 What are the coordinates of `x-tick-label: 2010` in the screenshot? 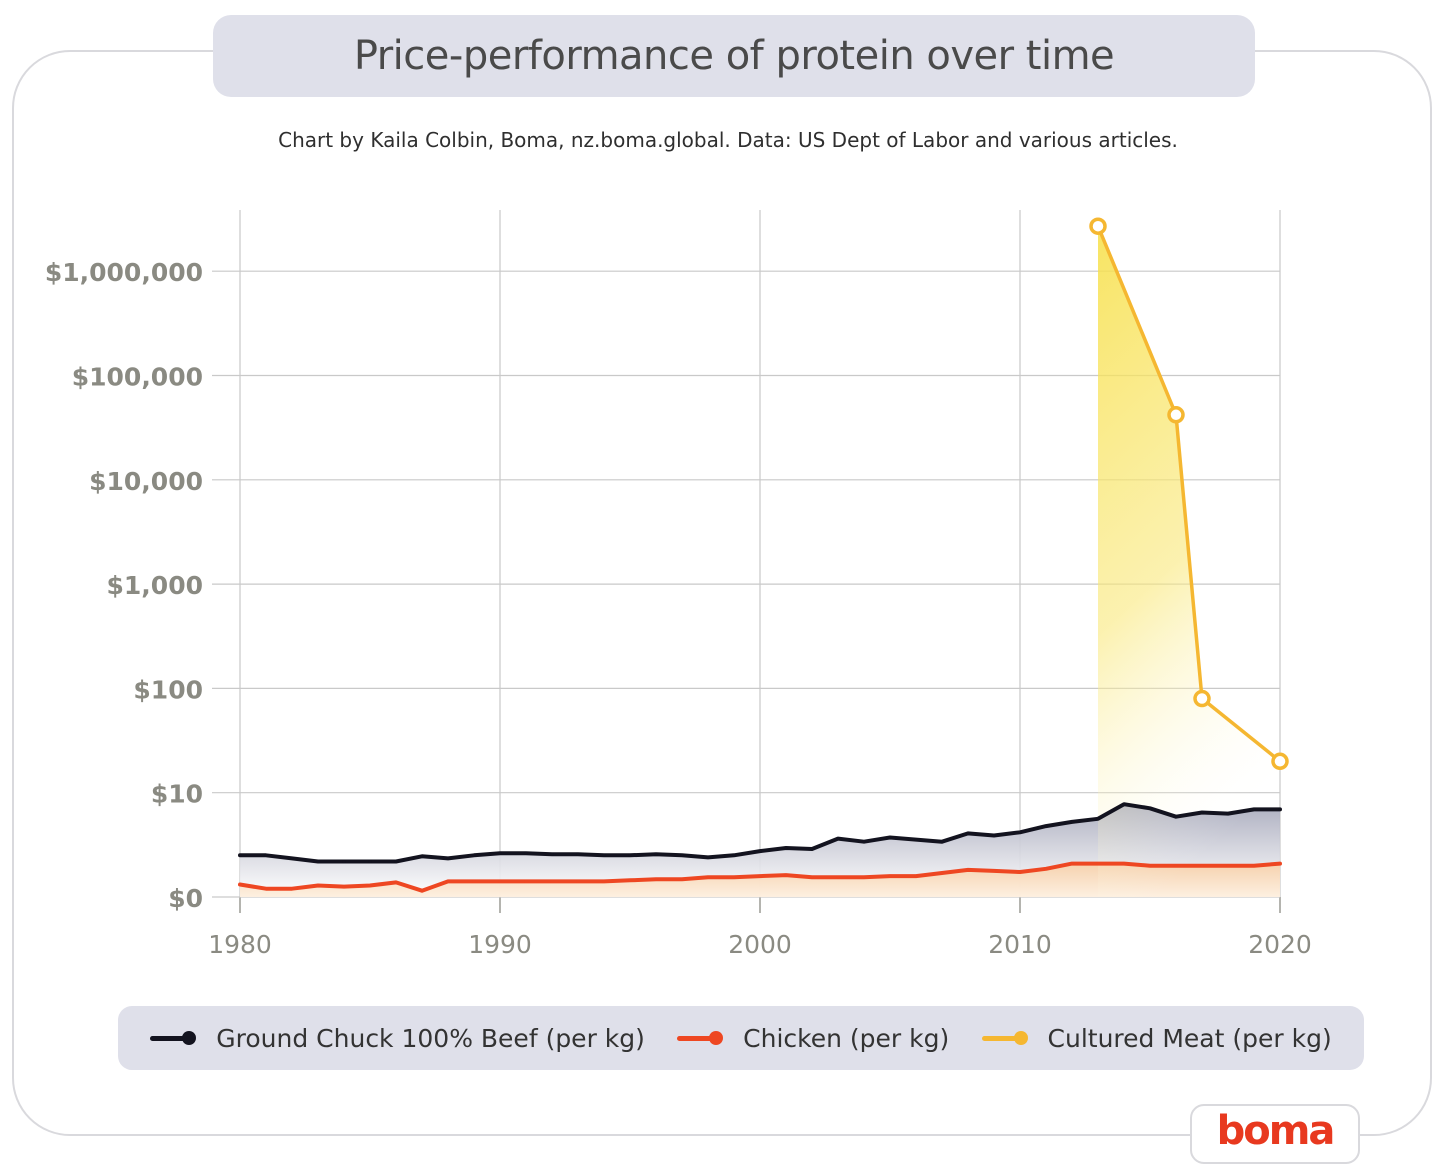 It's located at (1020, 944).